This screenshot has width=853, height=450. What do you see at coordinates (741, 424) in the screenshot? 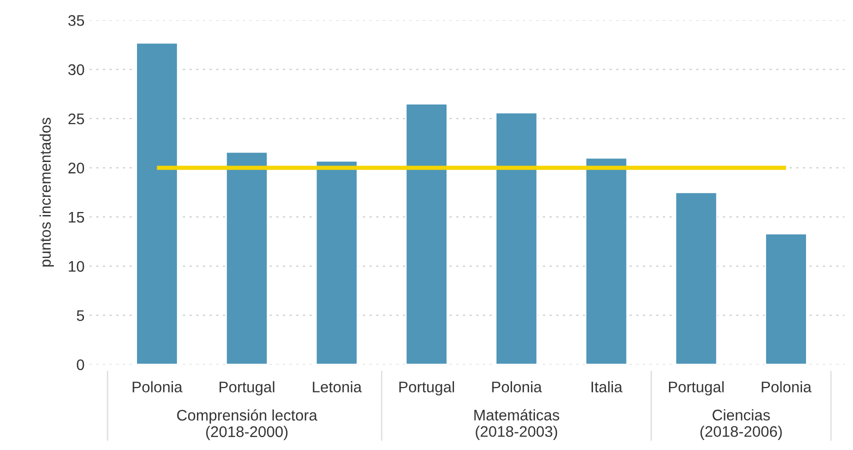
I see `text: Ciencias (2018-2006)` at bounding box center [741, 424].